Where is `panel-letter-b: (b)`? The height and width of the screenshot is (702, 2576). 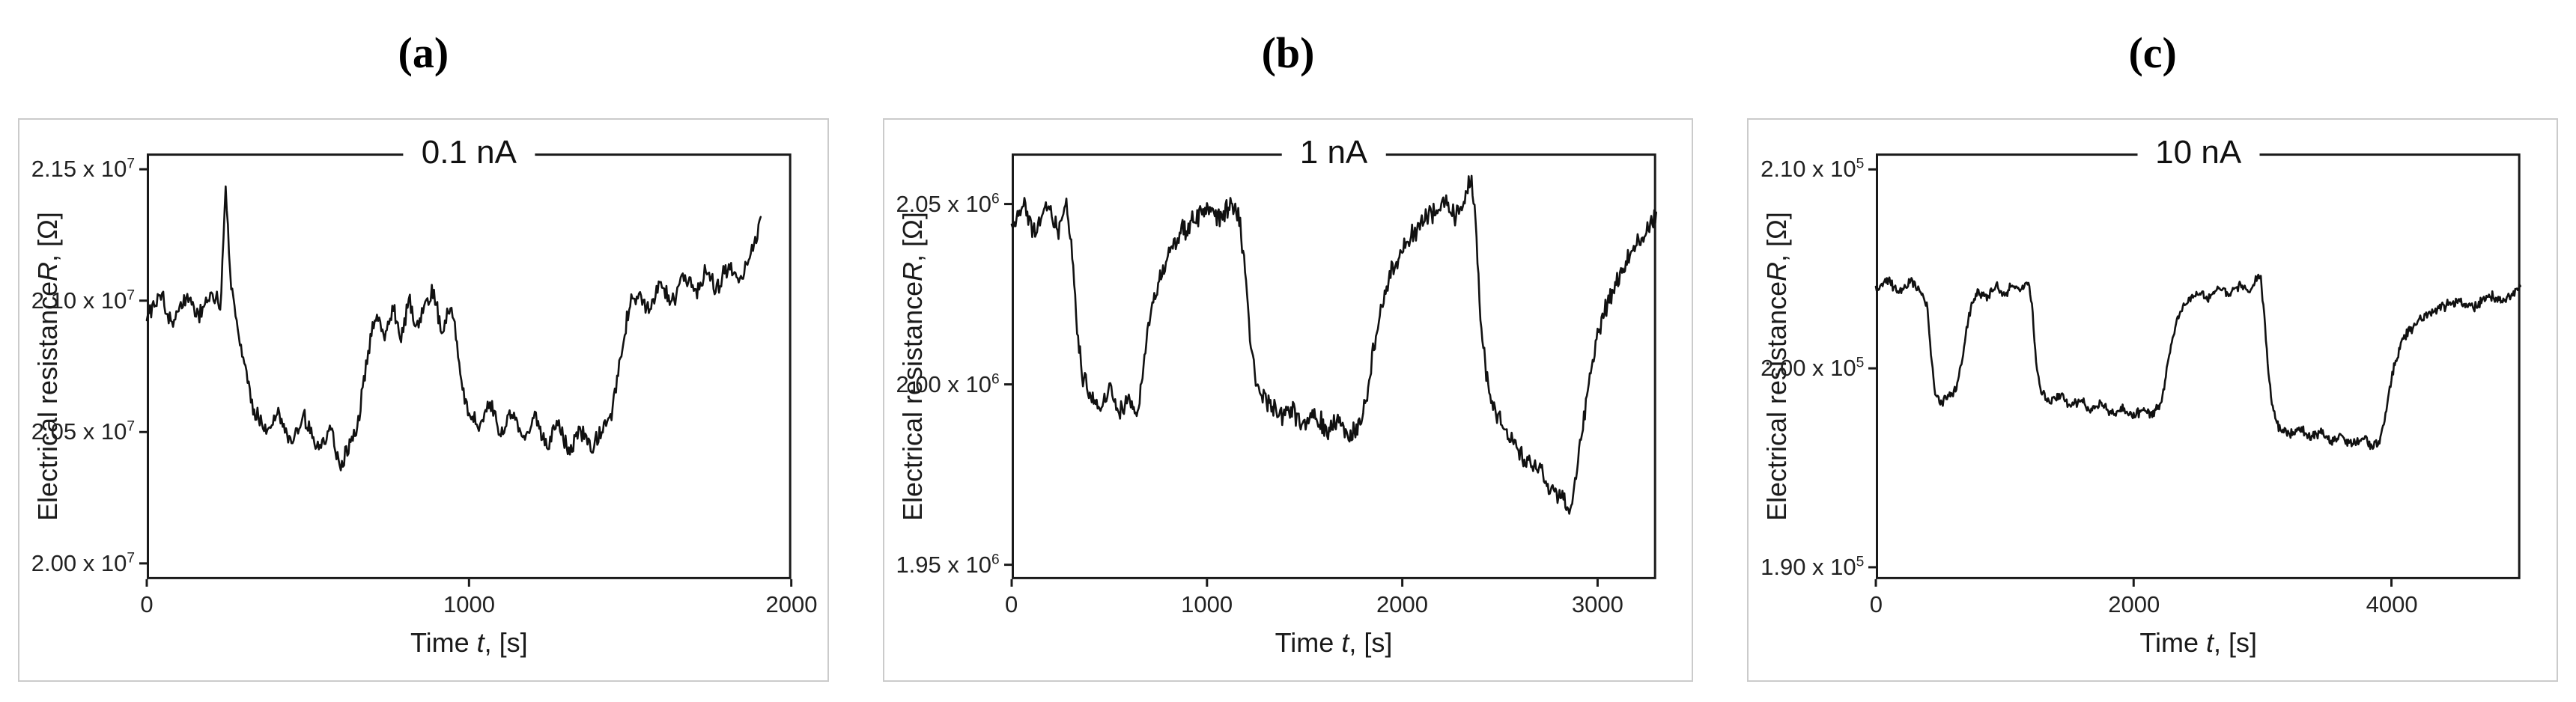
panel-letter-b: (b) is located at coordinates (1288, 52).